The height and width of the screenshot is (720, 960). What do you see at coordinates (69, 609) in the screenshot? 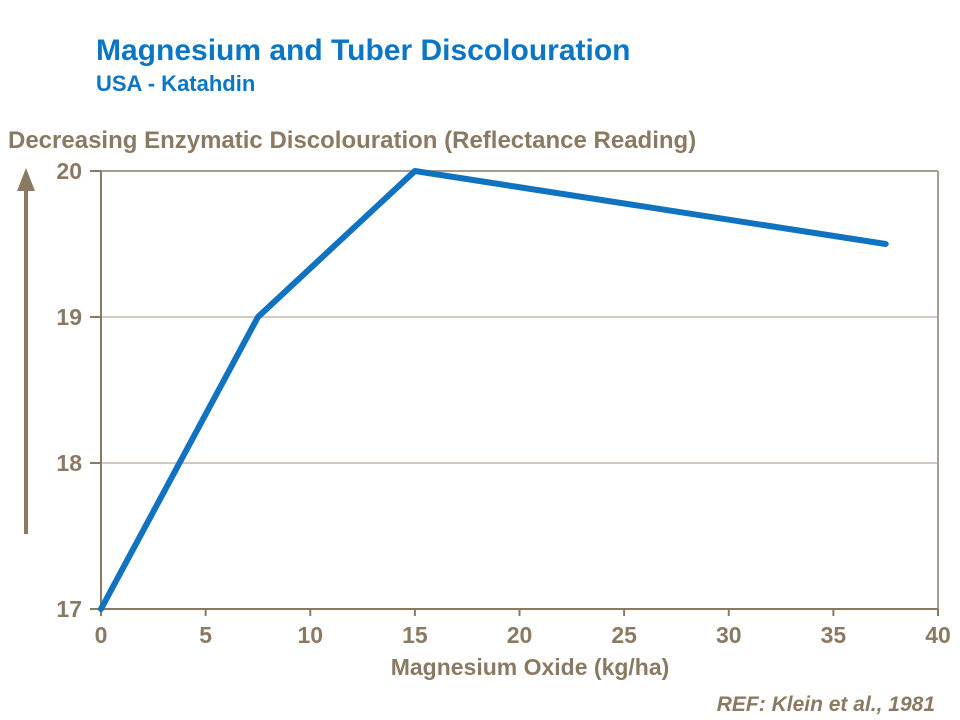
I see `y-tick-label: 17` at bounding box center [69, 609].